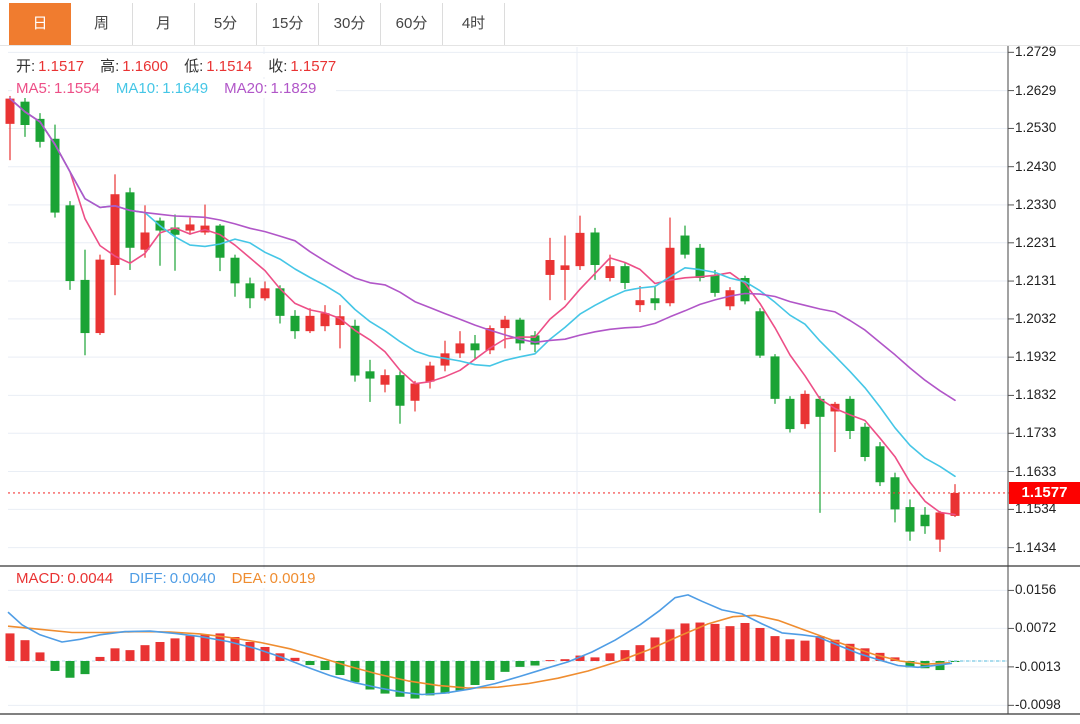 Image resolution: width=1080 pixels, height=724 pixels. I want to click on tab-timeframe-3: 5分, so click(226, 24).